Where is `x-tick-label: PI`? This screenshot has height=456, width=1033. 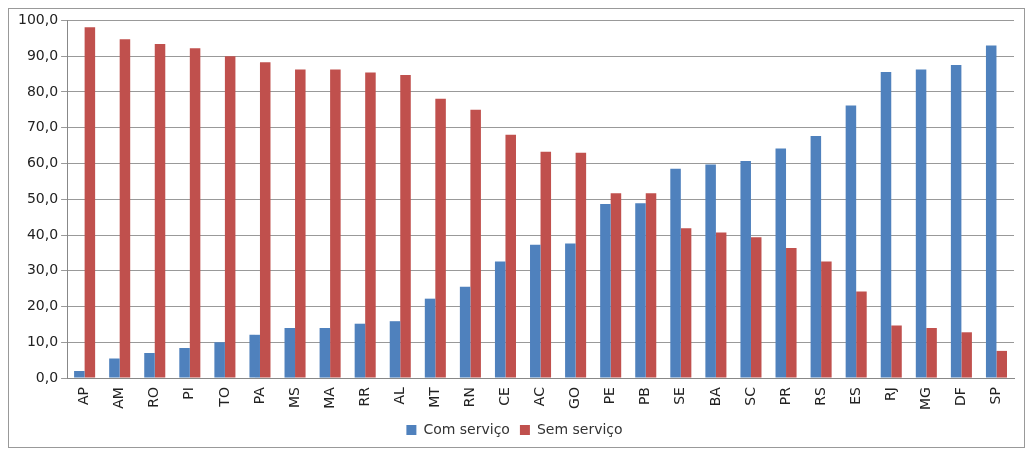
x-tick-label: PI is located at coordinates (188, 393).